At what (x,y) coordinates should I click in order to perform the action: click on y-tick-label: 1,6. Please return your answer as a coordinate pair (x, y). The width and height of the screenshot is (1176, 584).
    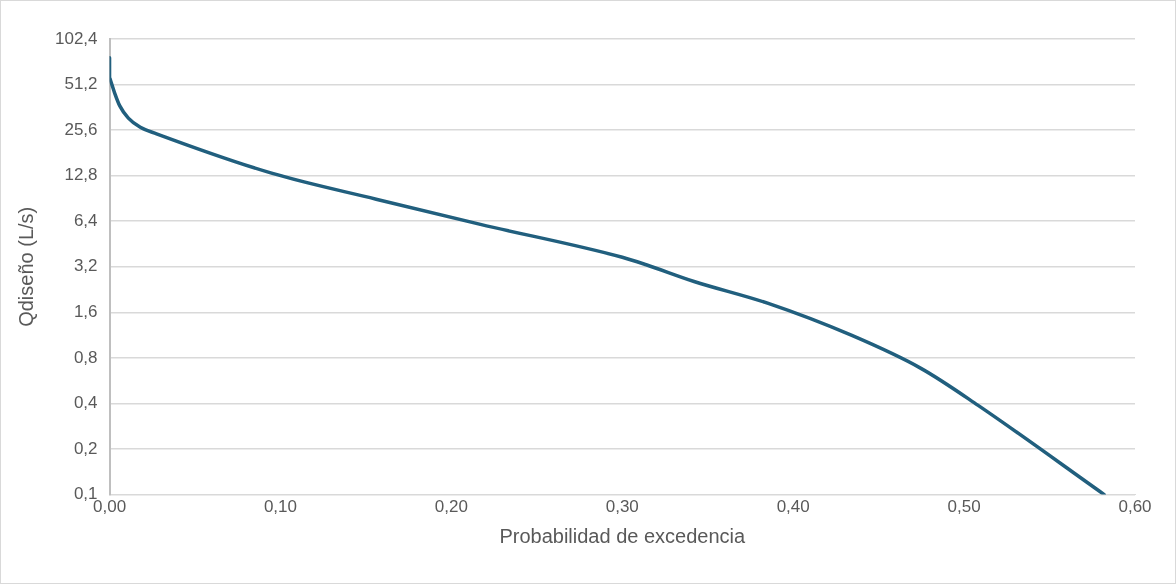
    Looking at the image, I should click on (85, 312).